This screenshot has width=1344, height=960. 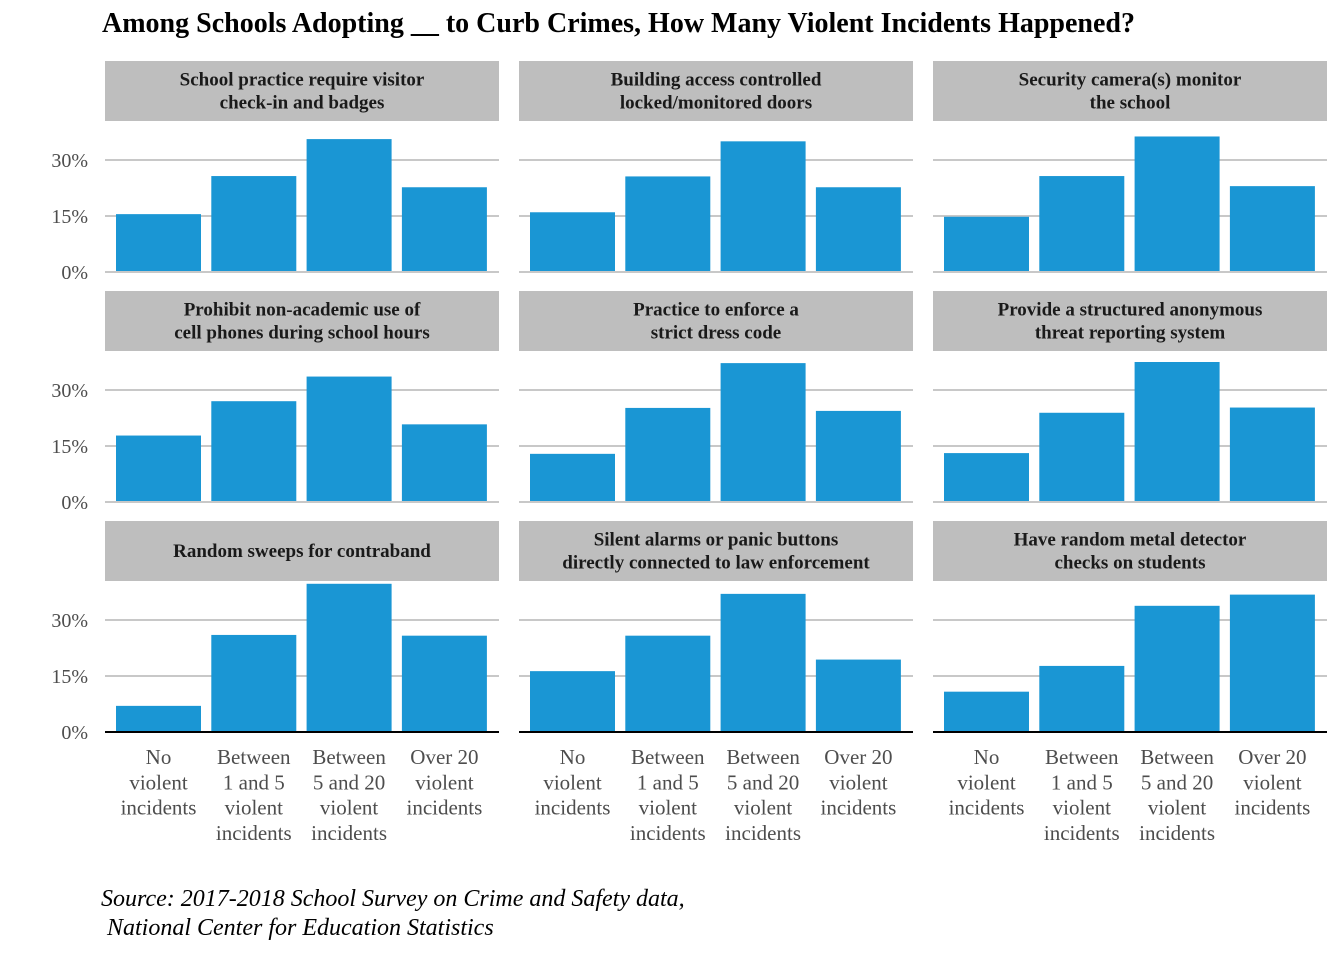 What do you see at coordinates (1130, 333) in the screenshot?
I see `facet-title-line: threat reporting system` at bounding box center [1130, 333].